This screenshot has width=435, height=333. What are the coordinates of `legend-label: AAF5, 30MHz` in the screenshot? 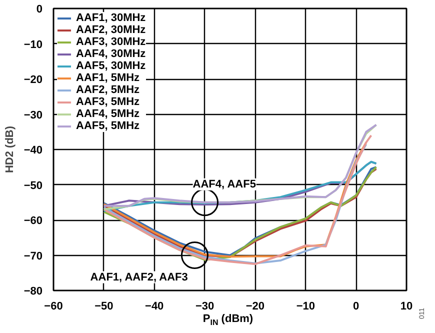 It's located at (111, 66).